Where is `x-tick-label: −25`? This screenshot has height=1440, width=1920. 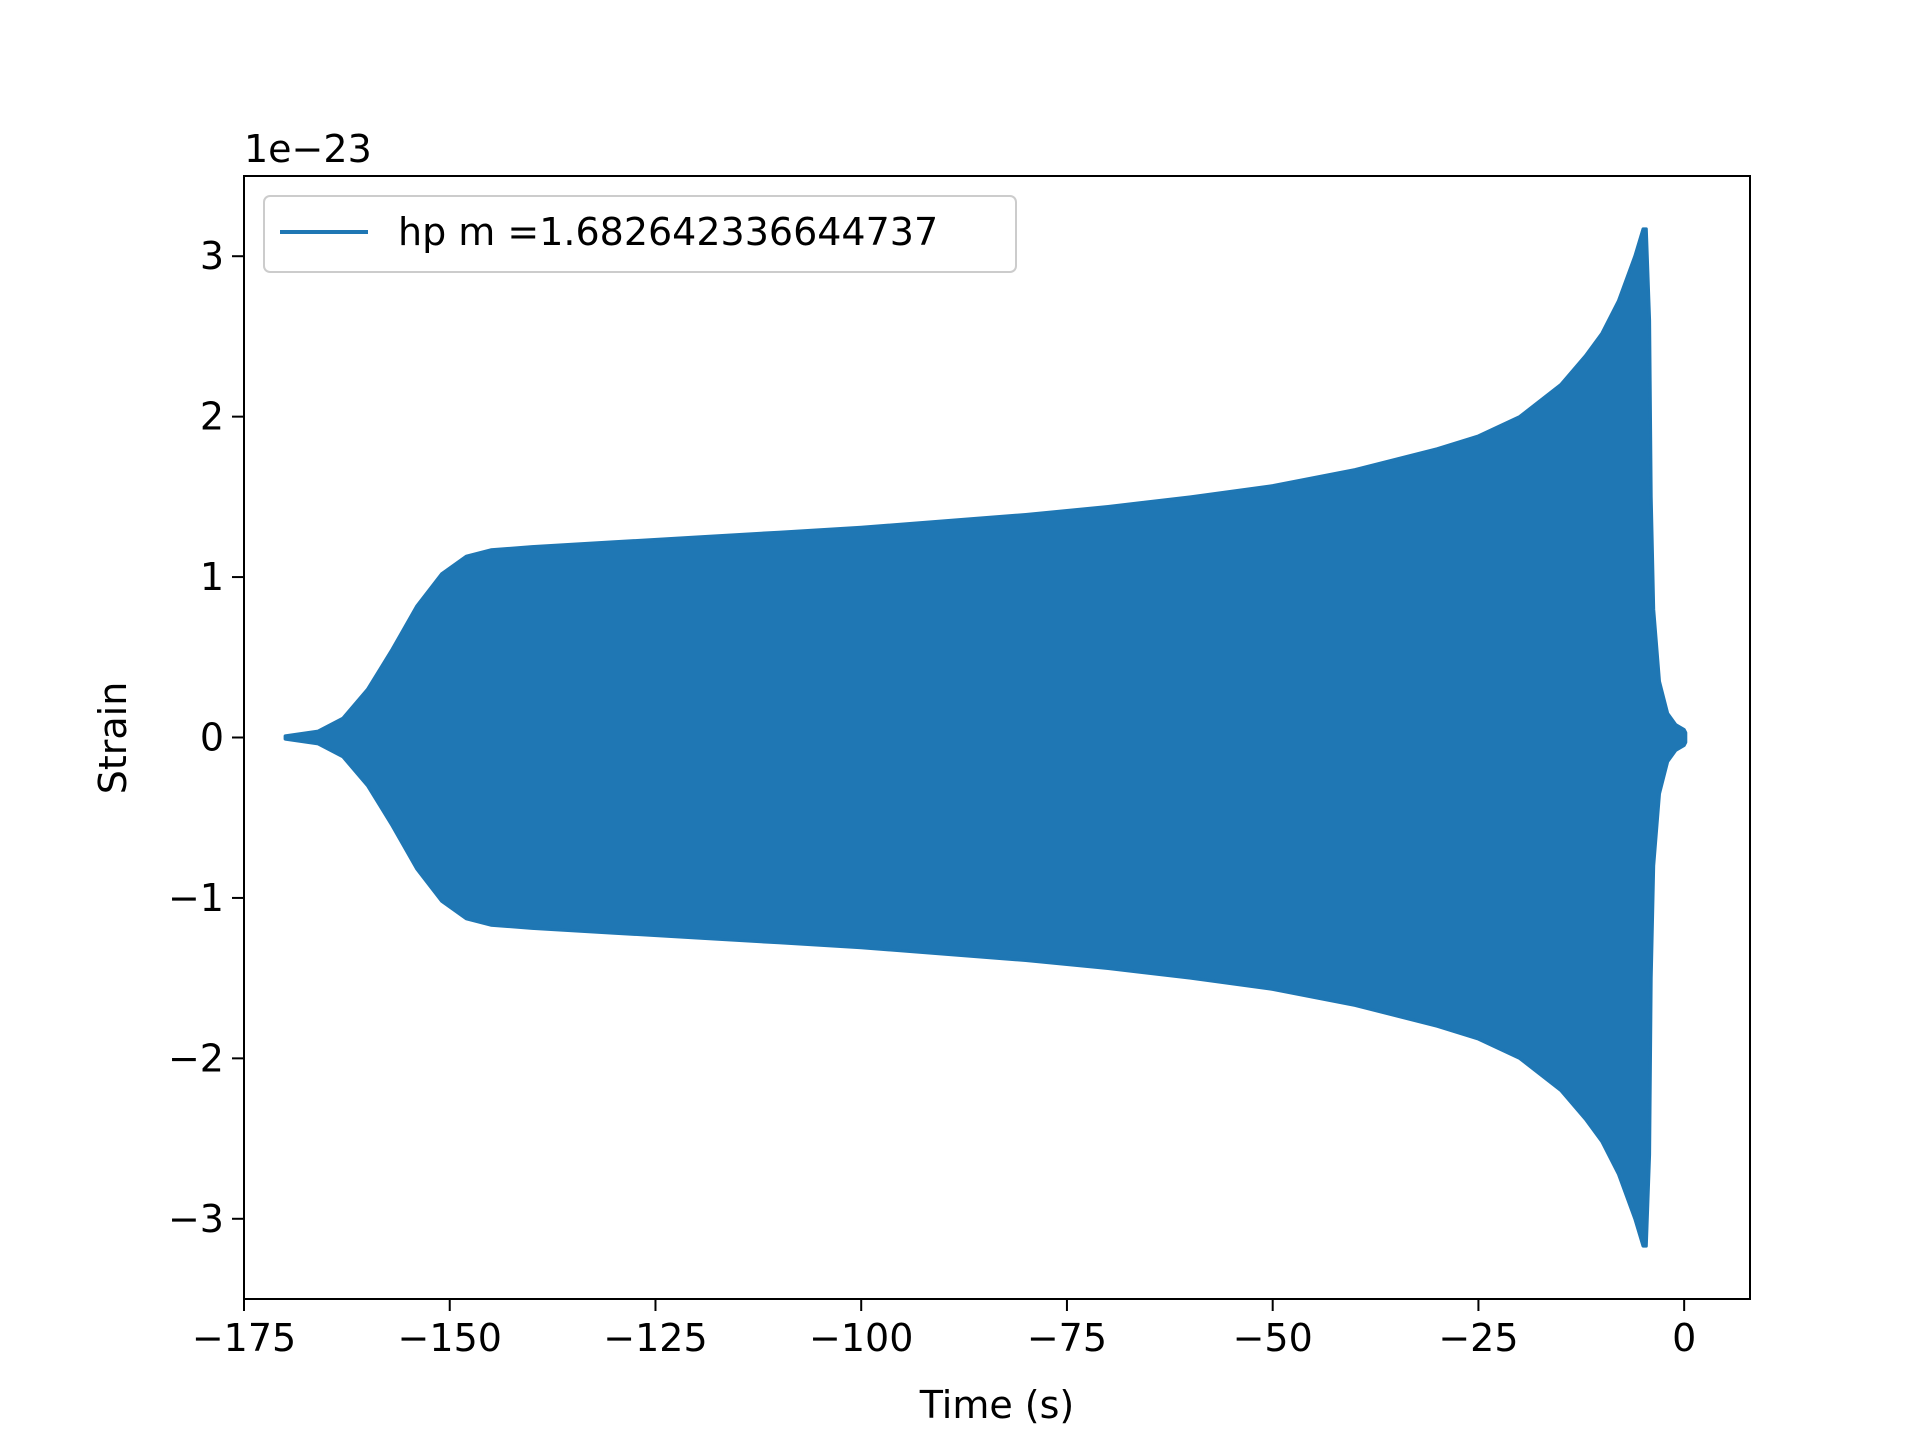 x-tick-label: −25 is located at coordinates (1478, 1338).